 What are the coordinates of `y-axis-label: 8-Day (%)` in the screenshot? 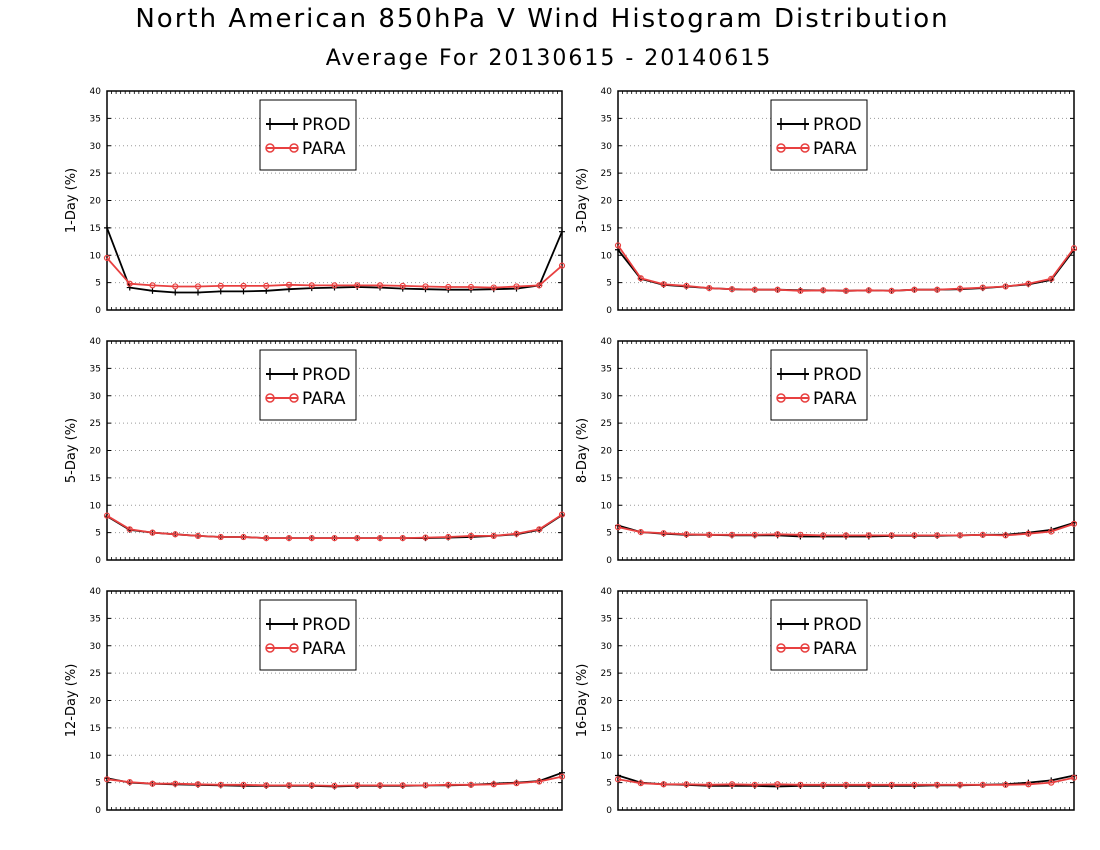 It's located at (582, 450).